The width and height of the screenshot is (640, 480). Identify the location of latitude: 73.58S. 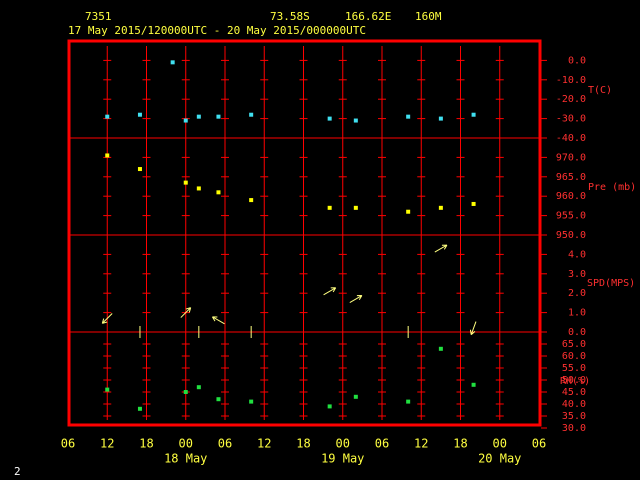
(290, 16).